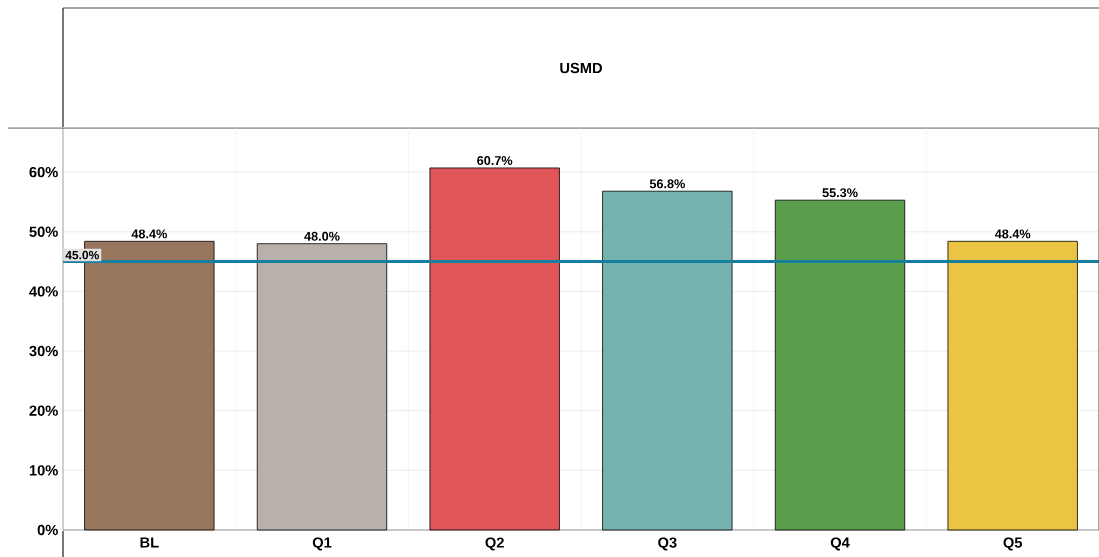  Describe the element at coordinates (840, 193) in the screenshot. I see `data-label: 55.3%` at that location.